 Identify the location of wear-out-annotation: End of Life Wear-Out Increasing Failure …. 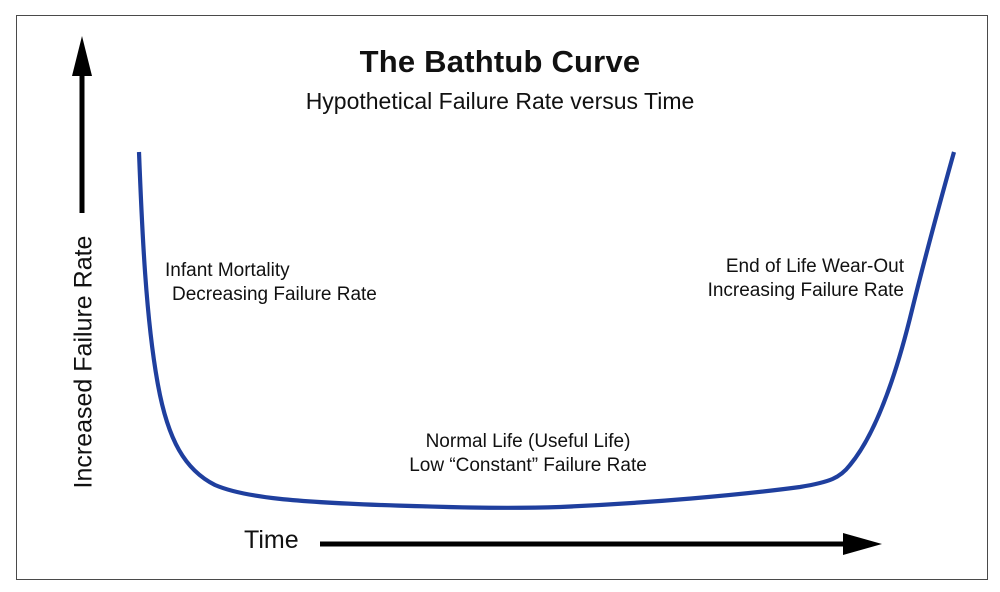
(806, 279).